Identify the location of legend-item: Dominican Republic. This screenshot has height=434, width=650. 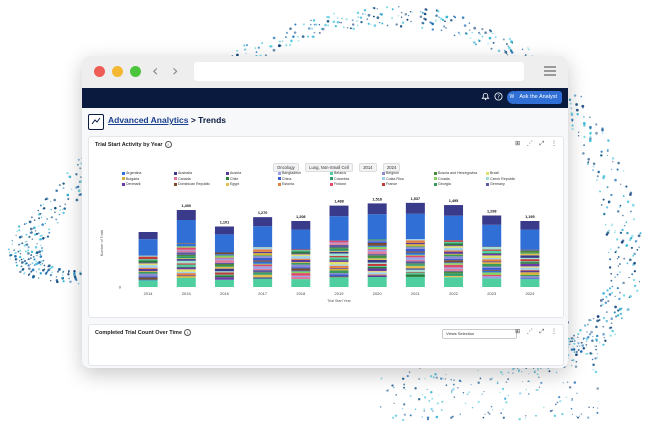
(192, 184).